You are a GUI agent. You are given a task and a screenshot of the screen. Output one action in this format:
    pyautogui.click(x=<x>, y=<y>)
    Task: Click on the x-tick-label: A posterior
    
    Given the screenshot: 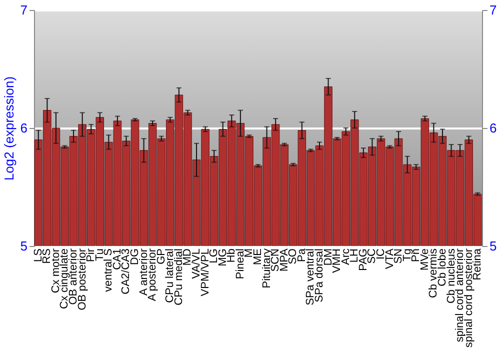 What is the action you would take?
    pyautogui.click(x=152, y=275)
    